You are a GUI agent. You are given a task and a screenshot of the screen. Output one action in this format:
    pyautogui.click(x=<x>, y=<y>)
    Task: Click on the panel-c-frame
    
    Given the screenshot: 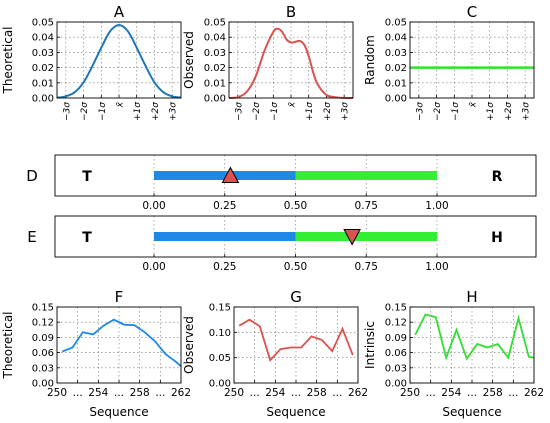 What is the action you would take?
    pyautogui.click(x=472, y=60)
    